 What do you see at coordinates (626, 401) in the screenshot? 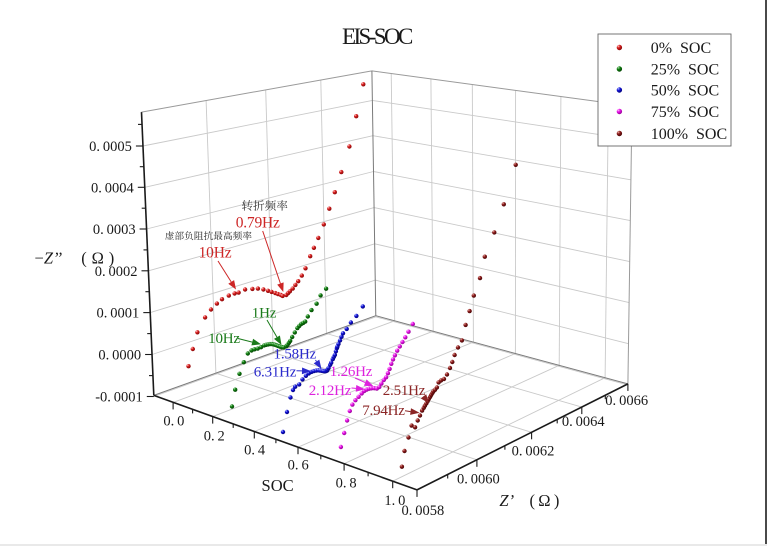
I see `svg-text: 0. 0066` at bounding box center [626, 401].